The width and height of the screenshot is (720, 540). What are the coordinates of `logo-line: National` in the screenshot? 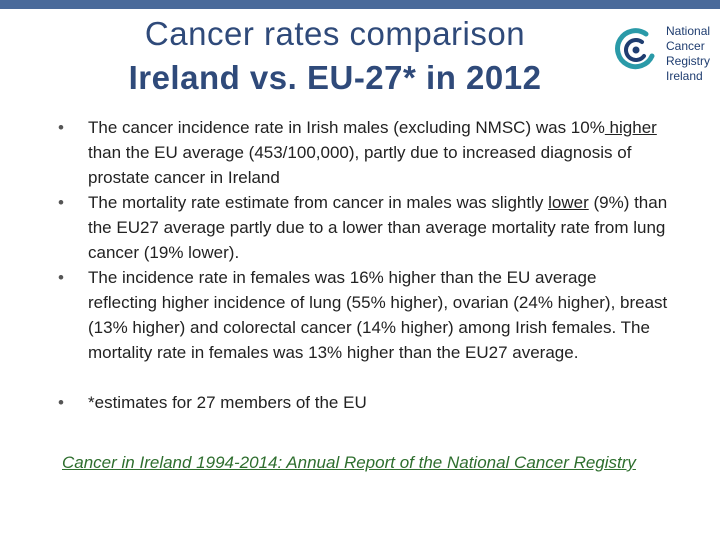 It's located at (688, 31).